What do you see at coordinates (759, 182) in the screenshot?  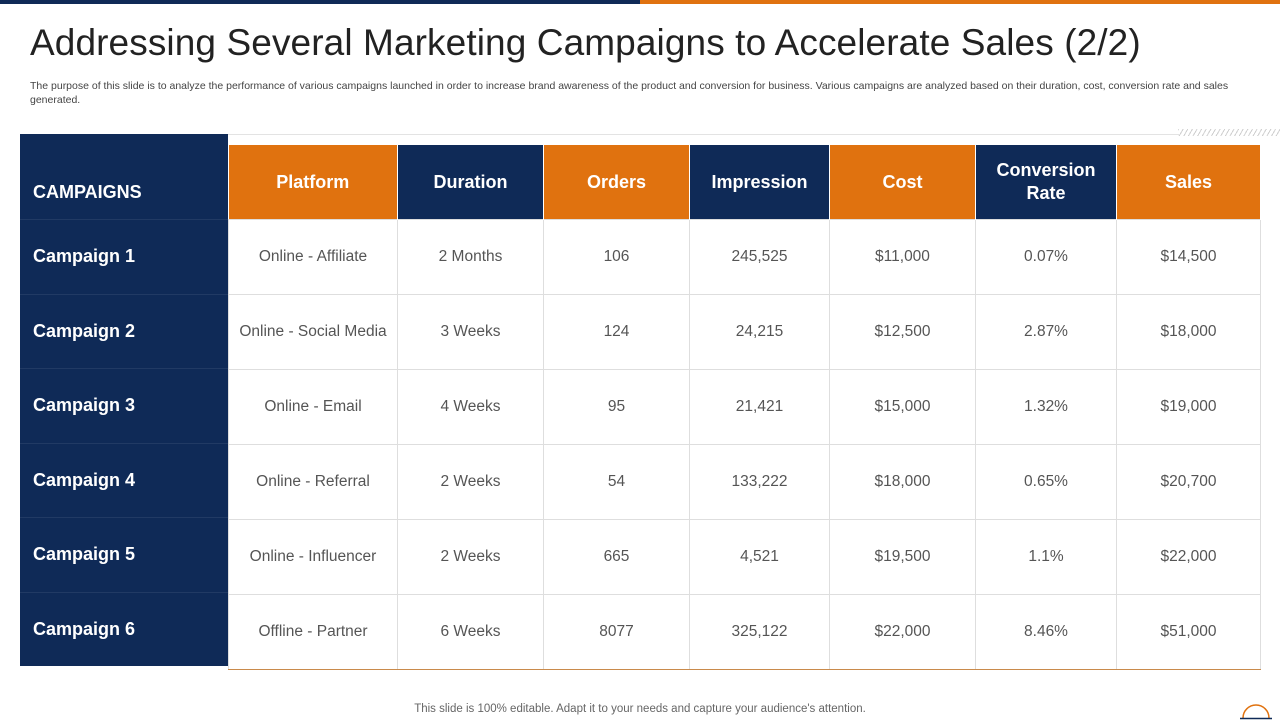 I see `column-header-impression: Impression` at bounding box center [759, 182].